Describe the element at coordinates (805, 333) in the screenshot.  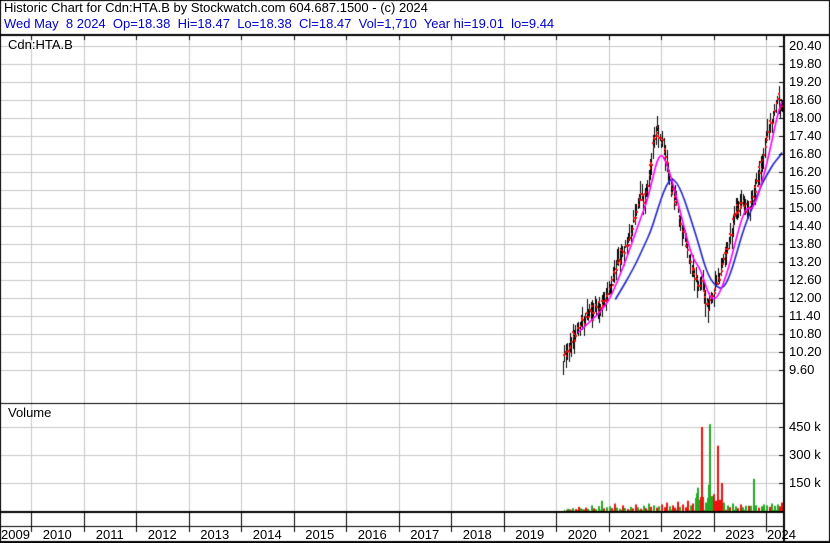
I see `price-tick-label: 10.80` at that location.